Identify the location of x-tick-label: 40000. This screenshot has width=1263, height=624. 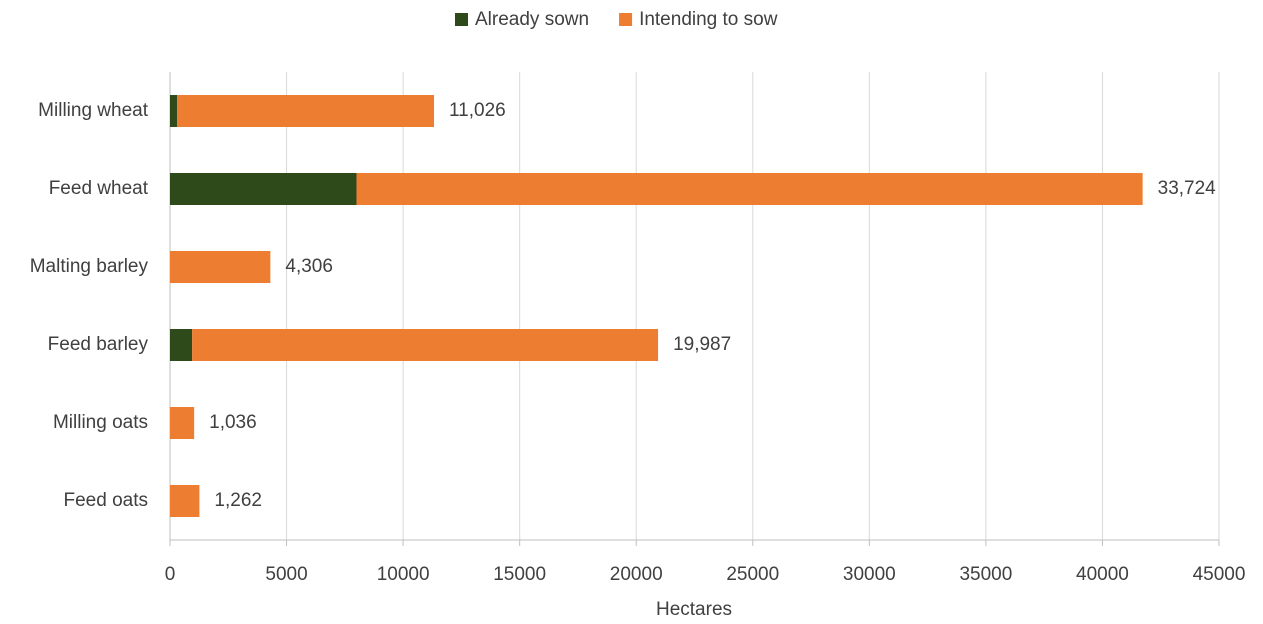
(1102, 574).